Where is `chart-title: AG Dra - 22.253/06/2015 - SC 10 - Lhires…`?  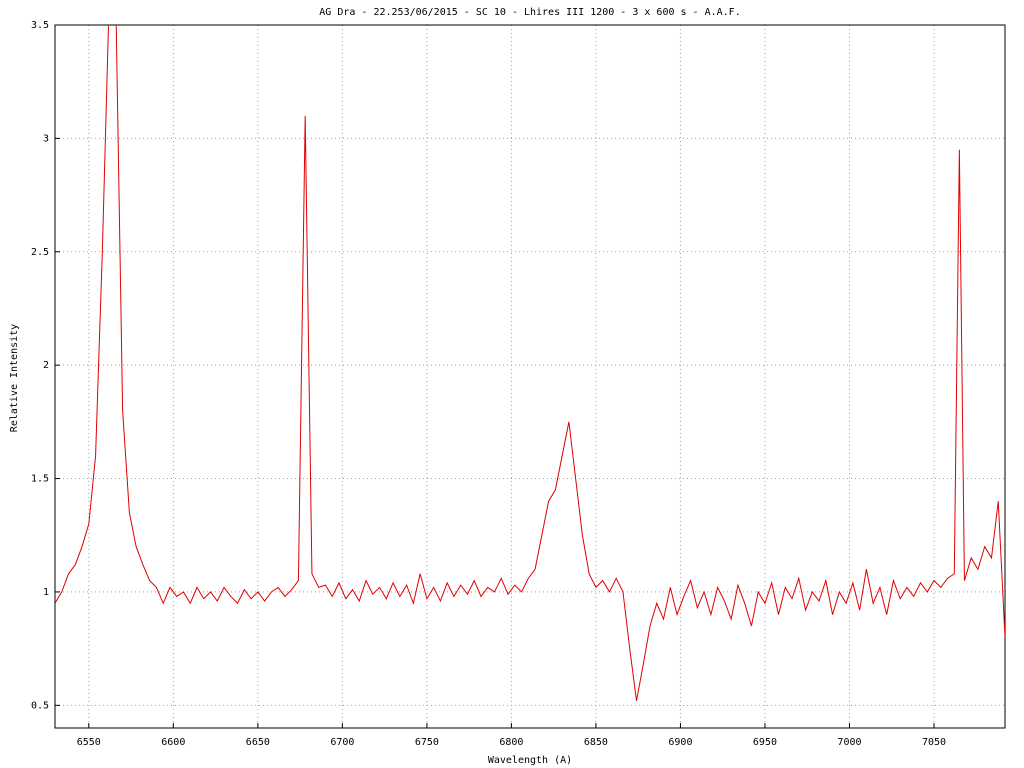 chart-title: AG Dra - 22.253/06/2015 - SC 10 - Lhires… is located at coordinates (529, 12).